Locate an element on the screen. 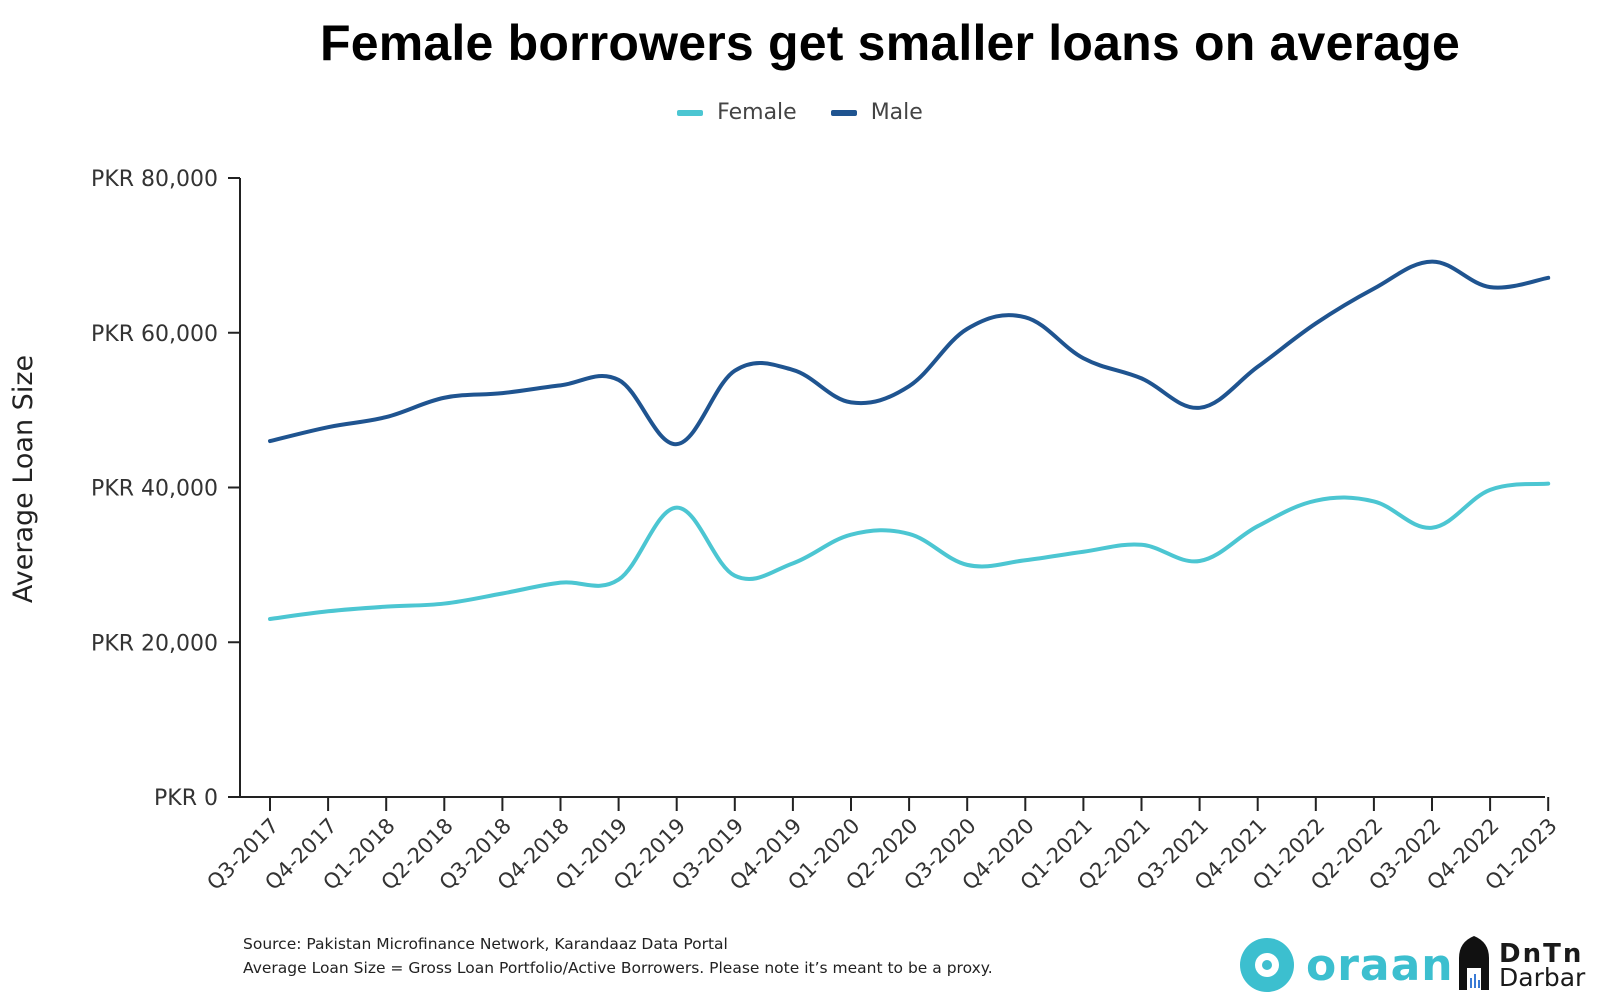  y-tick-label: PKR 20,000 is located at coordinates (154, 643).